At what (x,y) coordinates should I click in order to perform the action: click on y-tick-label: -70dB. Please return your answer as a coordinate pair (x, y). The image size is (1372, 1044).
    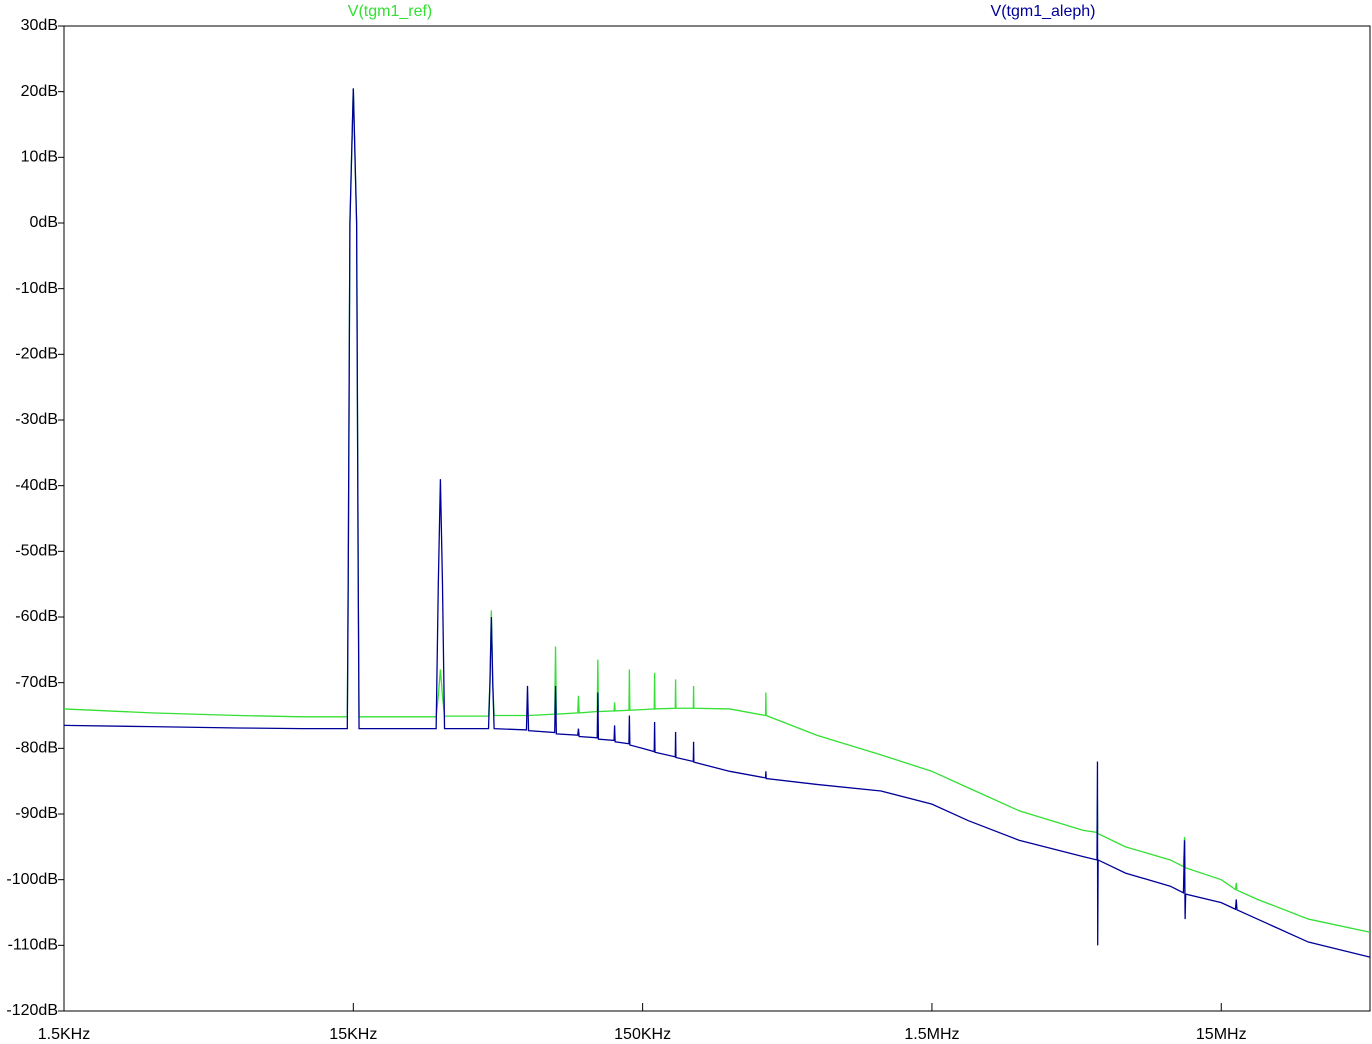
    Looking at the image, I should click on (36, 682).